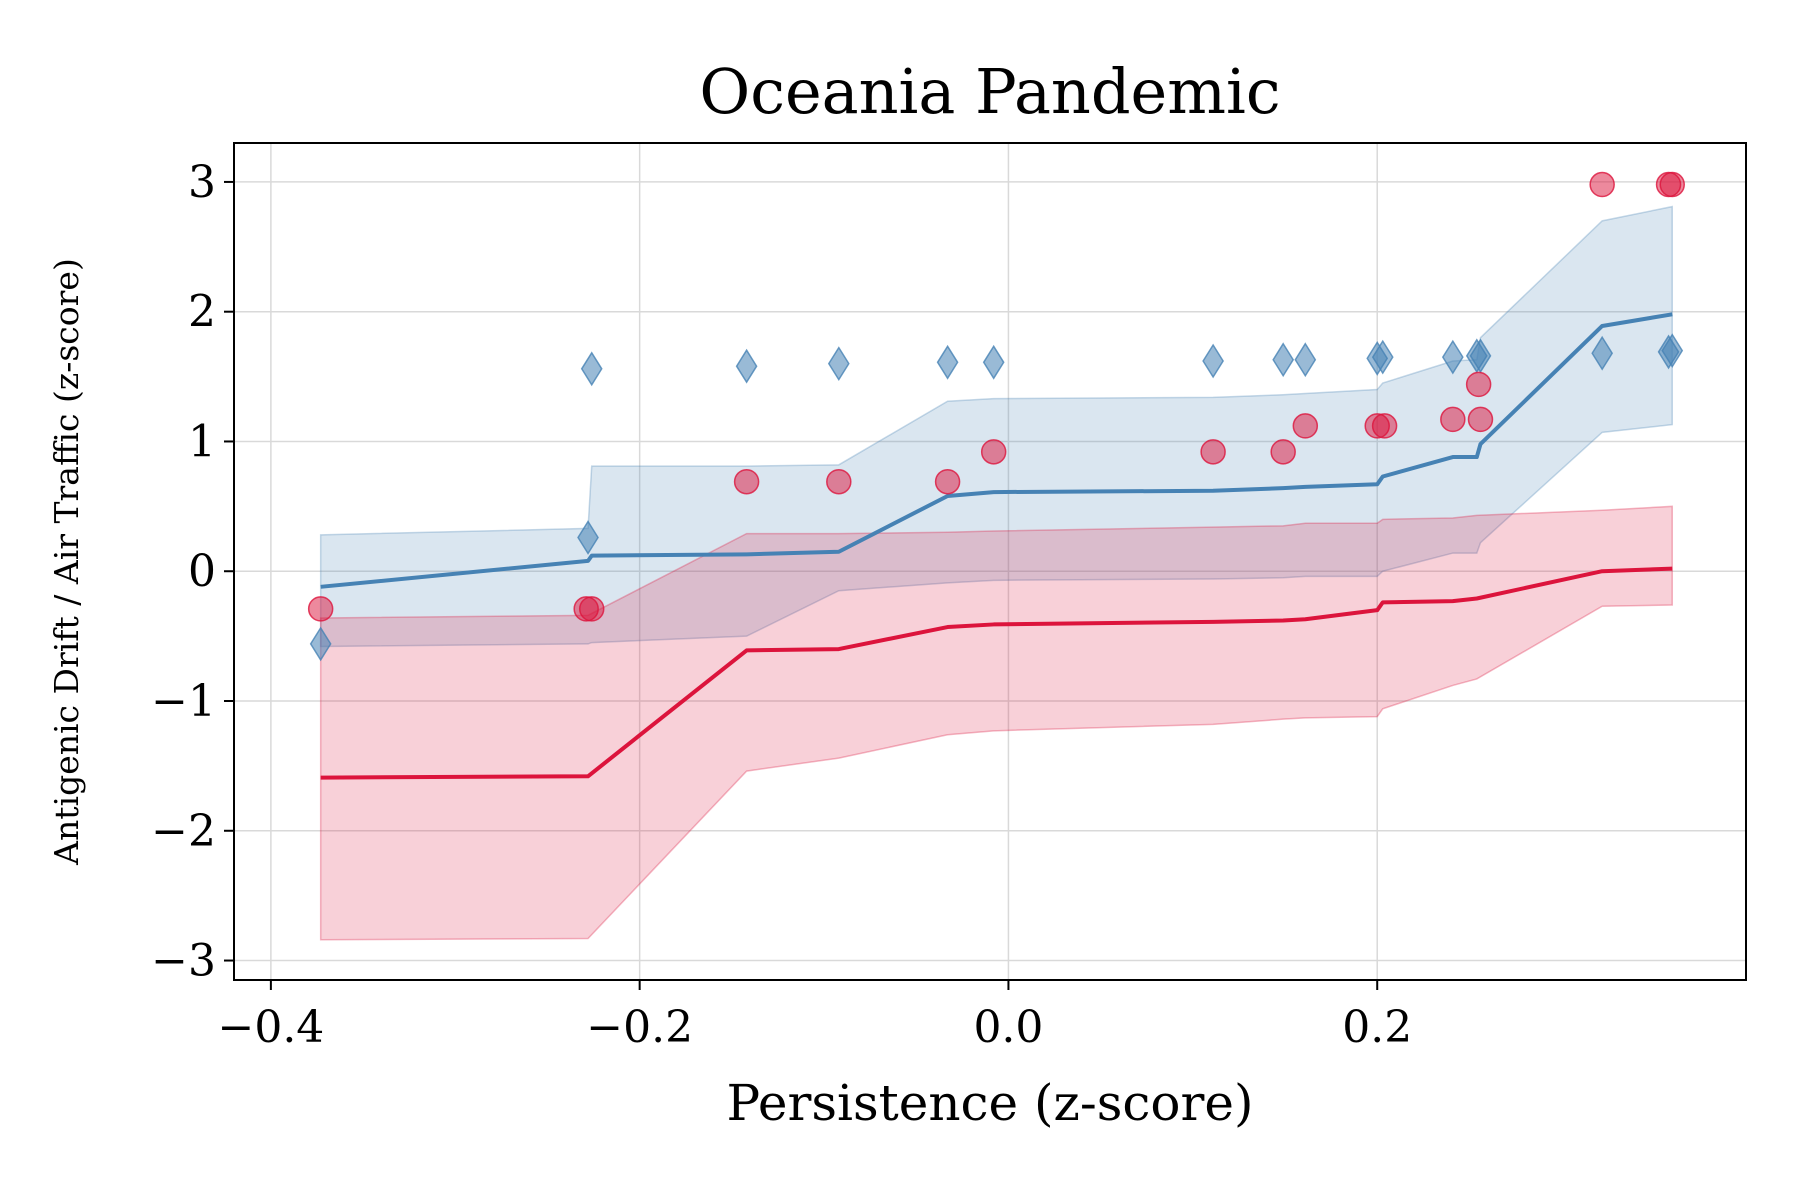 This screenshot has width=1800, height=1200. Describe the element at coordinates (202, 182) in the screenshot. I see `y-tick-label: 3` at that location.